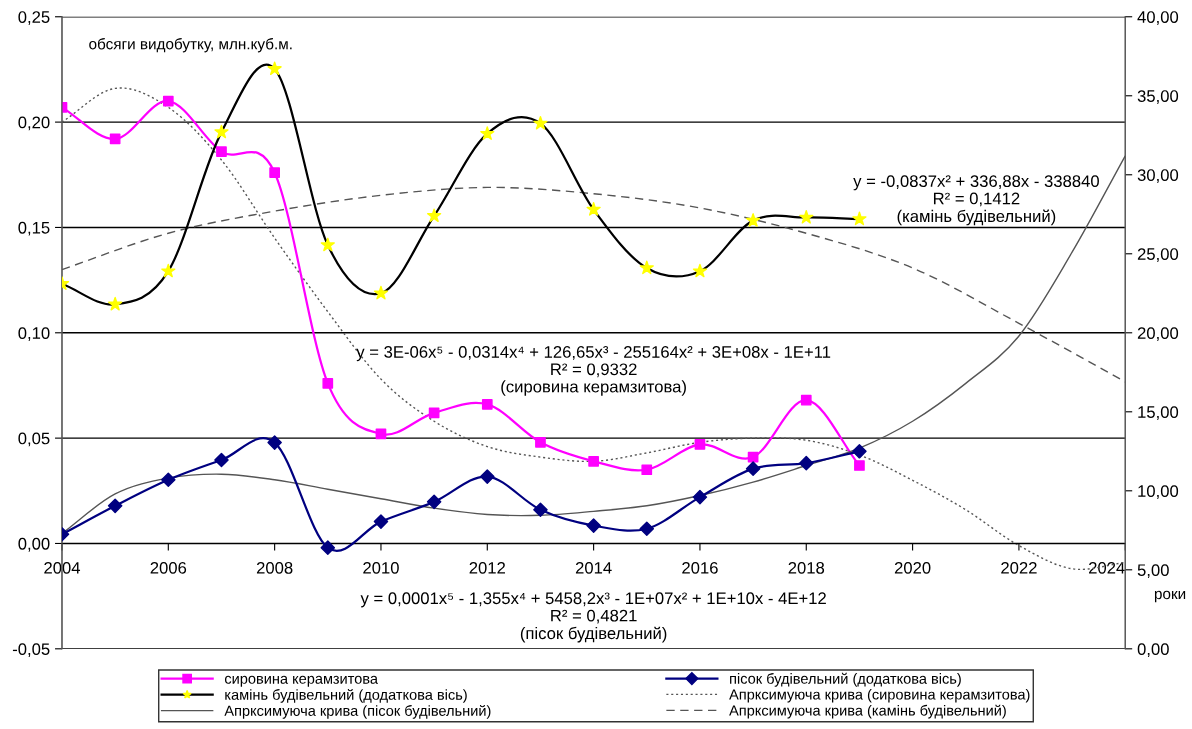  What do you see at coordinates (1158, 18) in the screenshot?
I see `y2-tick-label: 40,00` at bounding box center [1158, 18].